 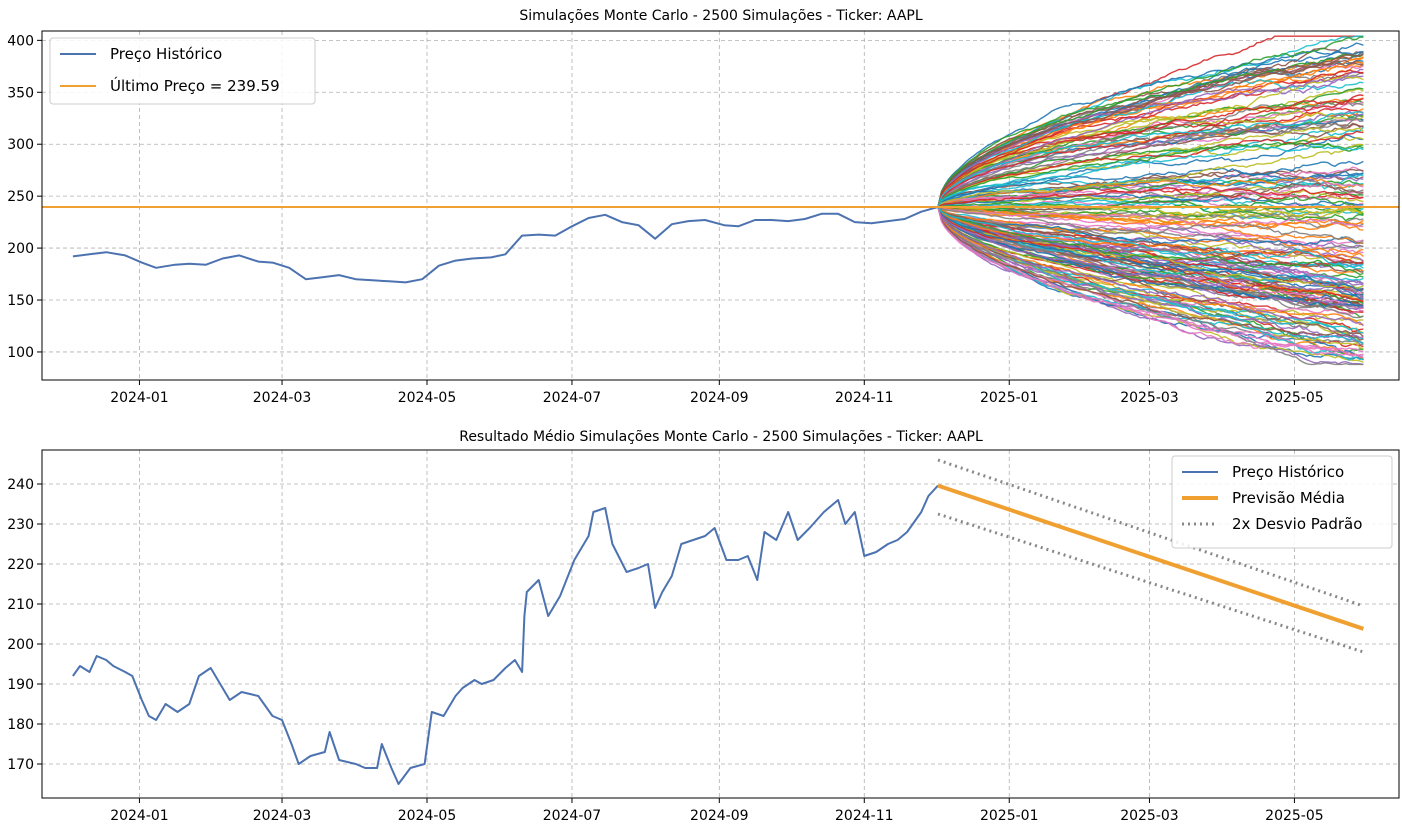 I want to click on y-tick-label: 150, so click(x=20, y=301).